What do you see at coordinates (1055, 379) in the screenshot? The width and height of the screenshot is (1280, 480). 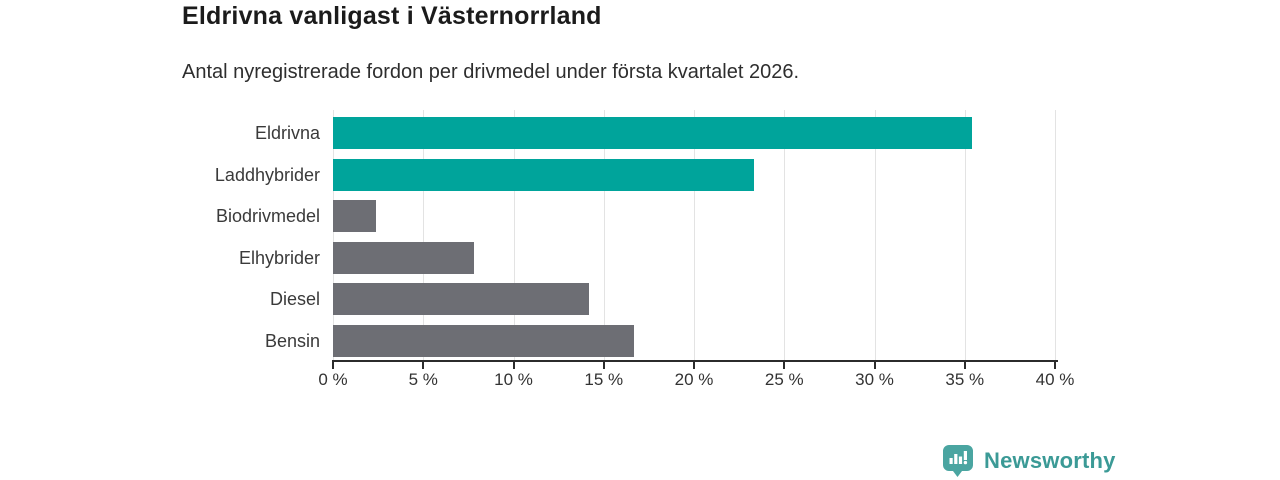 I see `axis-tick-label-40: 40 %` at bounding box center [1055, 379].